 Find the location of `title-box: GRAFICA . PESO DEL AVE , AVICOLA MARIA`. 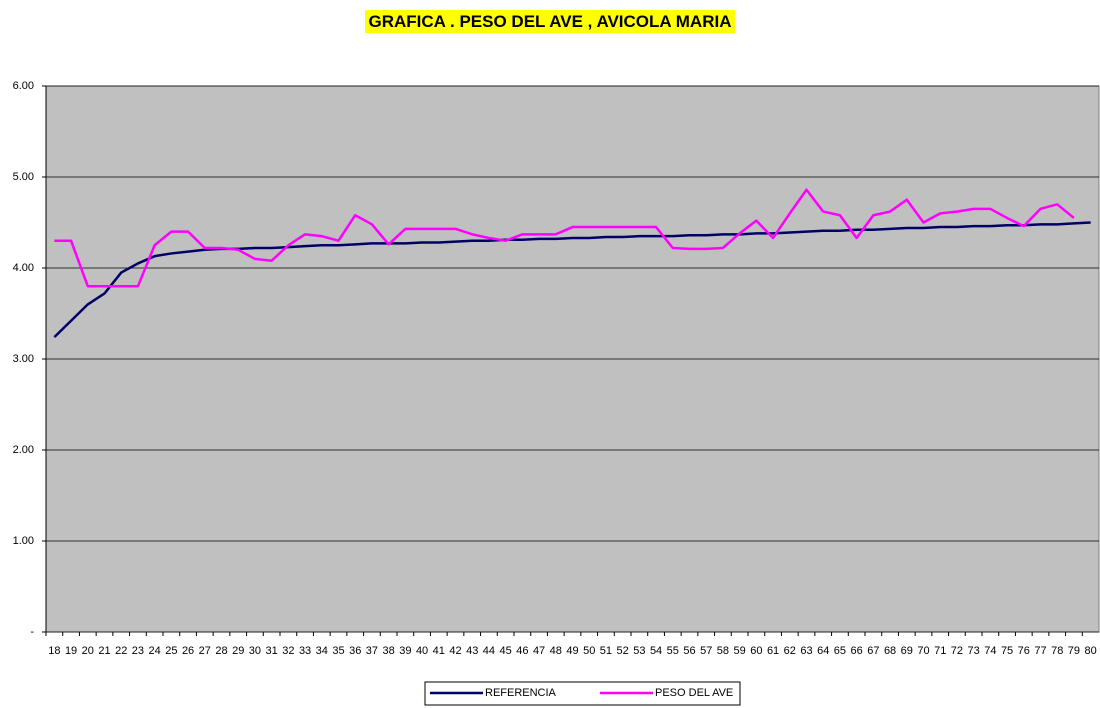

title-box: GRAFICA . PESO DEL AVE , AVICOLA MARIA is located at coordinates (550, 21).